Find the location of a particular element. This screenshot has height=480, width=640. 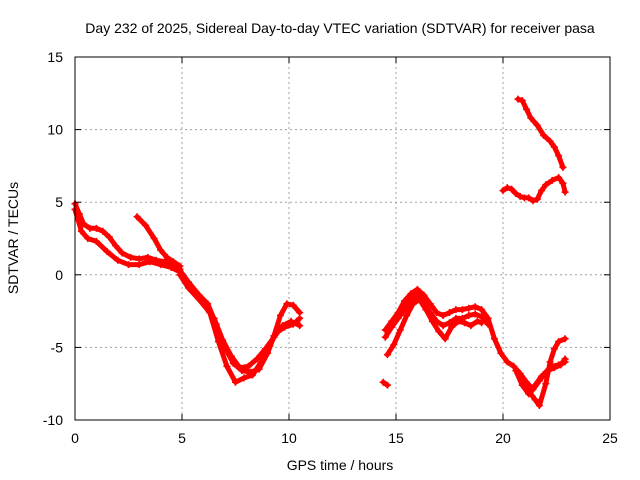

x-tick-label: 0 is located at coordinates (75, 438).